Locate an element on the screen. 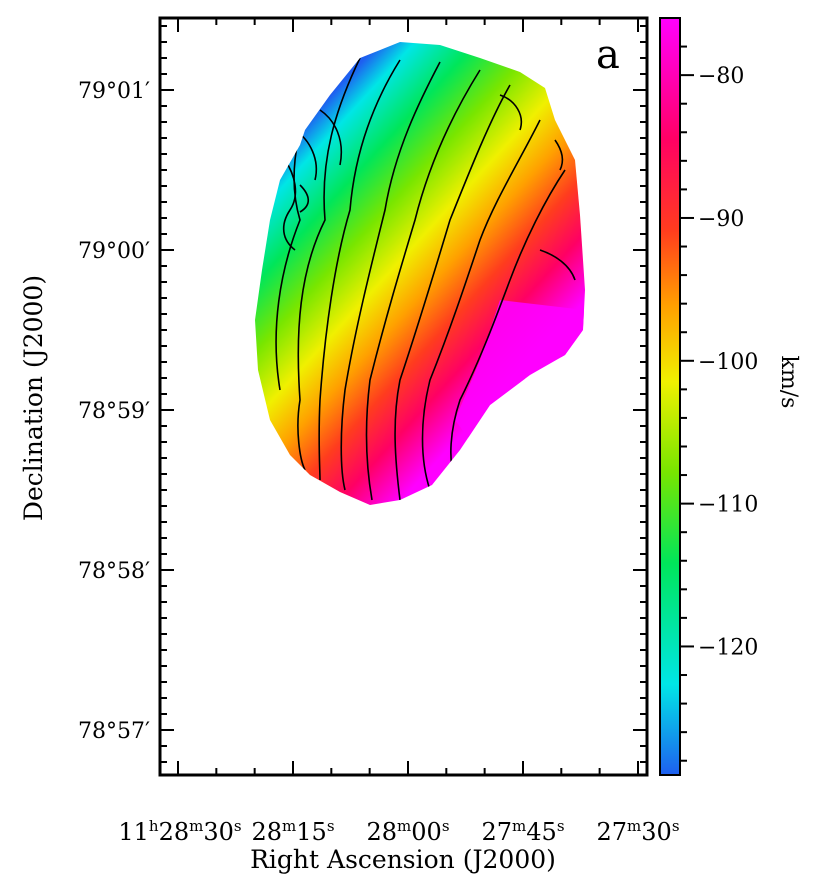  colorbar-tick-label: −100 is located at coordinates (728, 362).